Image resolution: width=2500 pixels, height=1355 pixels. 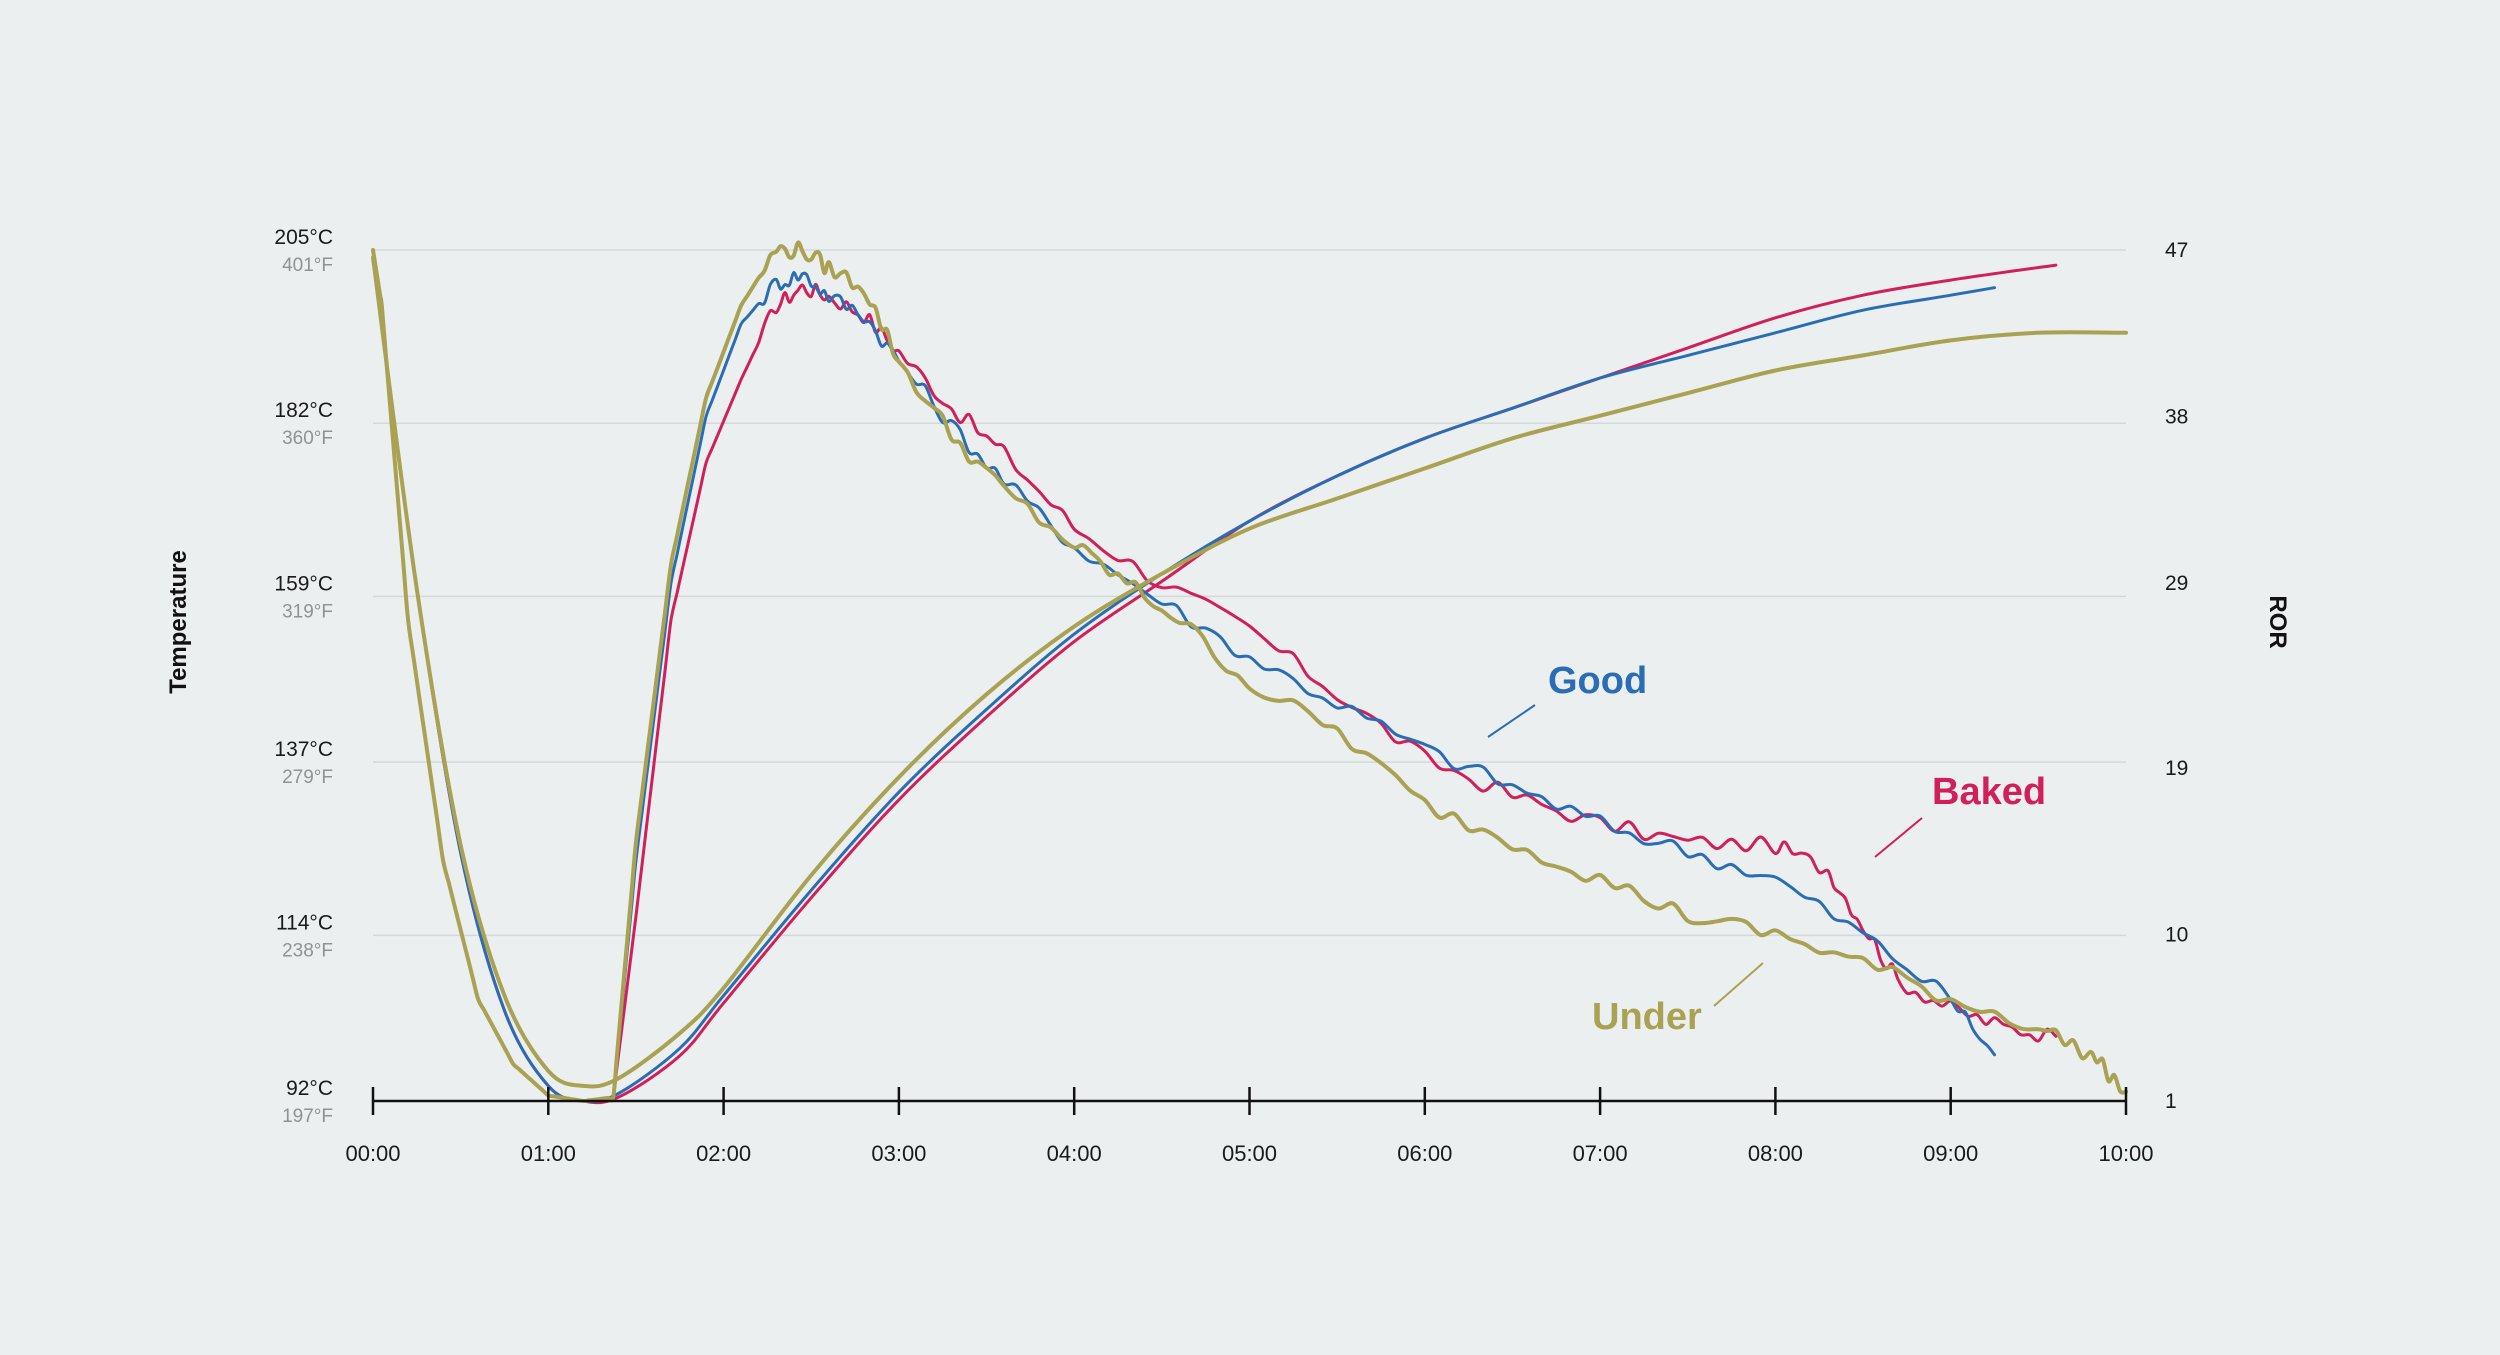 I want to click on x-tick-label: 10:00, so click(x=2125, y=1153).